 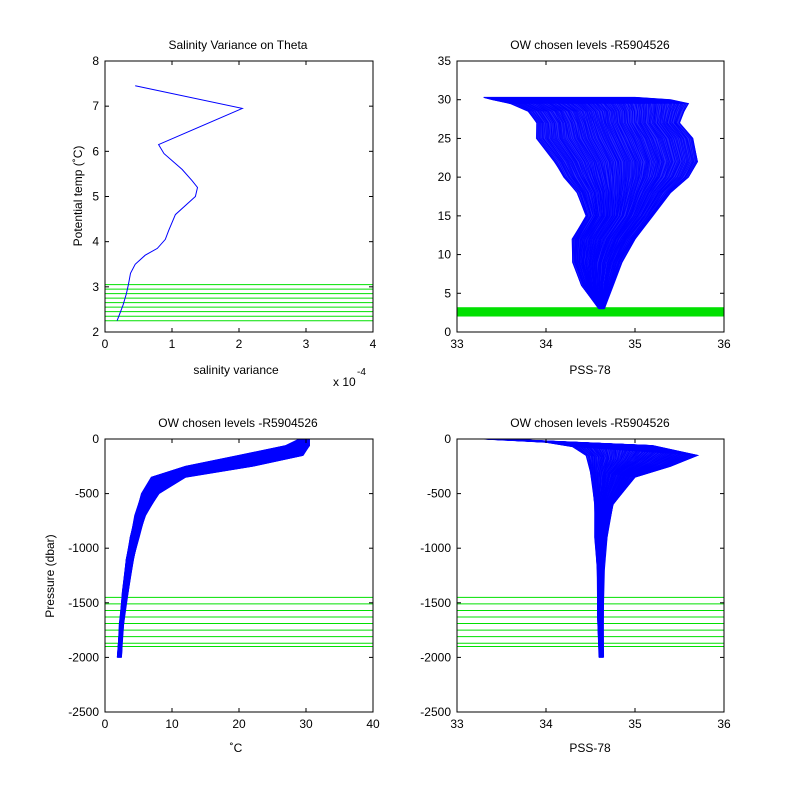 I want to click on y-tick-label: 25, so click(x=445, y=138).